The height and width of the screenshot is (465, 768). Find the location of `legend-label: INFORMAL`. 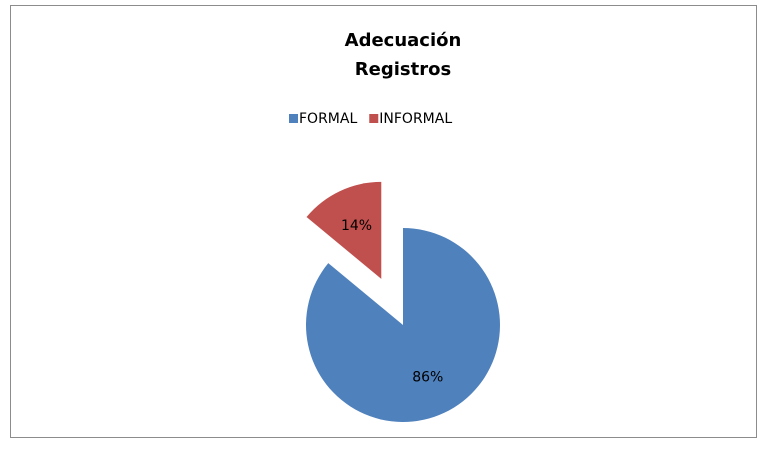

legend-label: INFORMAL is located at coordinates (415, 119).